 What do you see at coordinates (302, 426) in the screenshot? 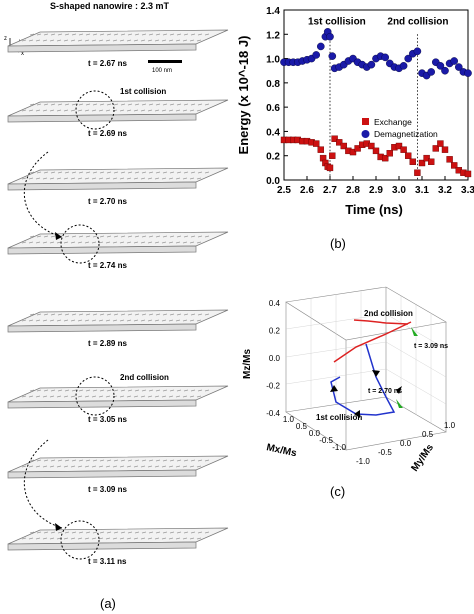
I see `x-tick-label: 0.5` at bounding box center [302, 426].